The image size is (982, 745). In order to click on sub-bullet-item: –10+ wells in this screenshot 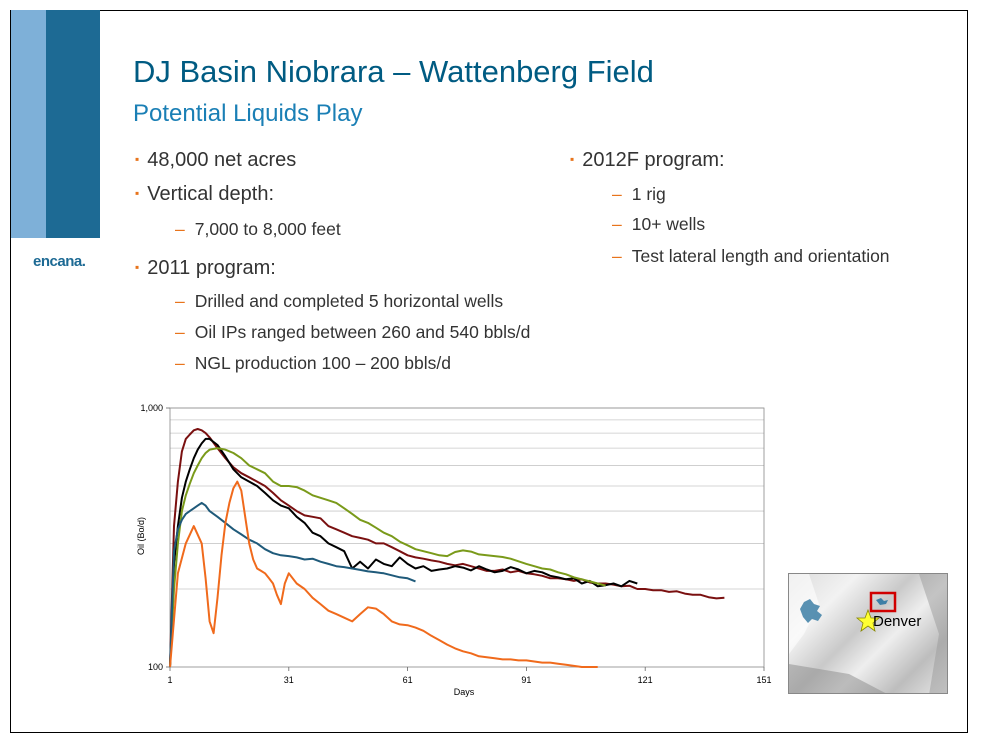, I will do `click(658, 224)`.